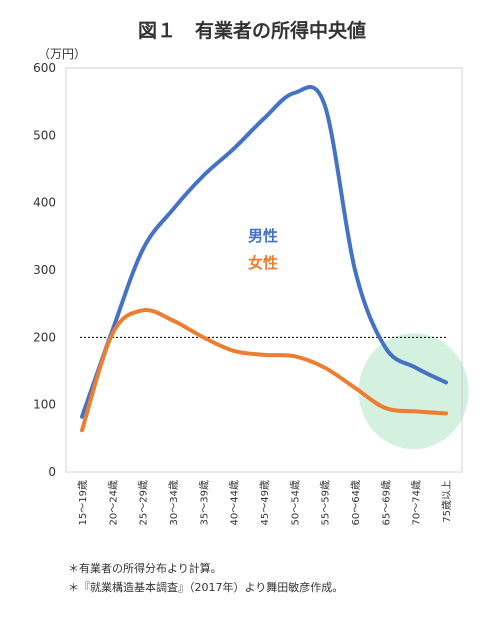 The height and width of the screenshot is (620, 500). Describe the element at coordinates (417, 502) in the screenshot. I see `x-tick-label: 70～74歳` at that location.